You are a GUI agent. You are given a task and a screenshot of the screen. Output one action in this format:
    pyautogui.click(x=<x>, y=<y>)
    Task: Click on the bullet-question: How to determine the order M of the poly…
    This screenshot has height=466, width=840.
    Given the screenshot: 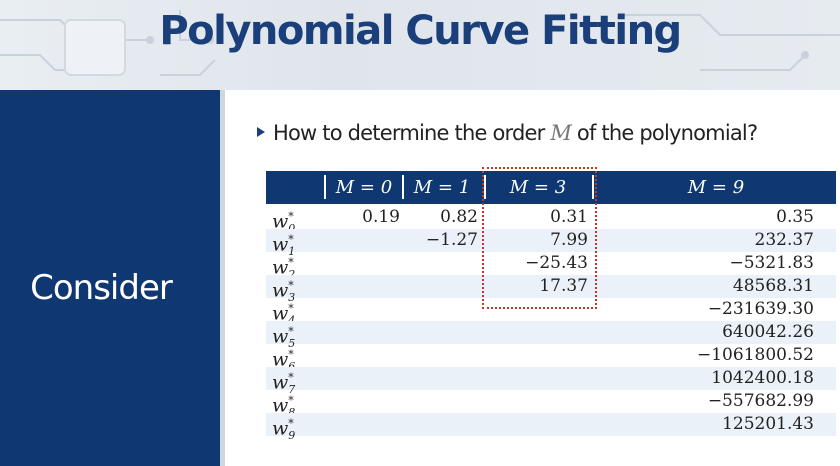 What is the action you would take?
    pyautogui.click(x=507, y=133)
    